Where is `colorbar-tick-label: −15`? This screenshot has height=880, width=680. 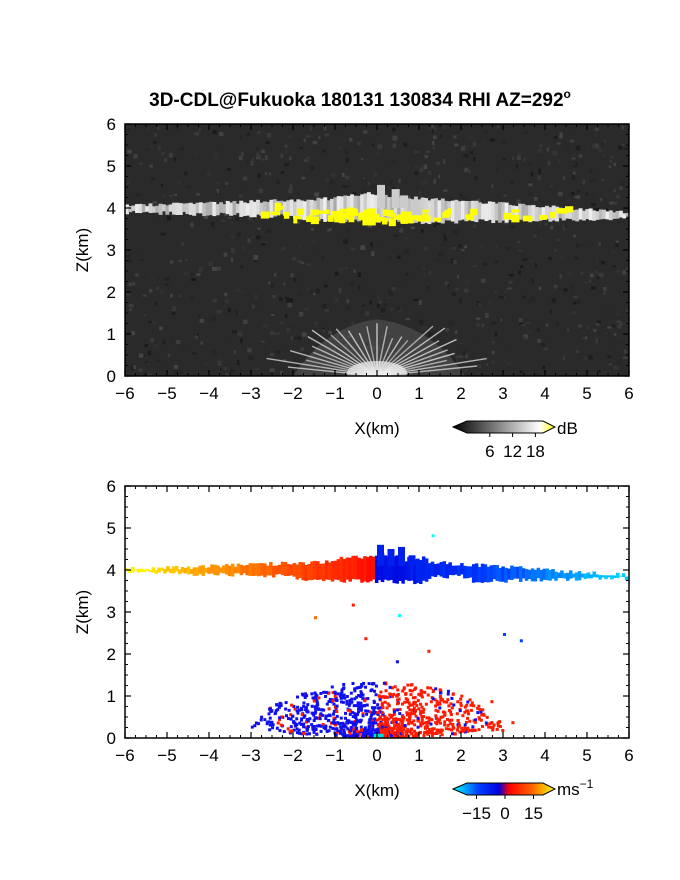 colorbar-tick-label: −15 is located at coordinates (476, 813).